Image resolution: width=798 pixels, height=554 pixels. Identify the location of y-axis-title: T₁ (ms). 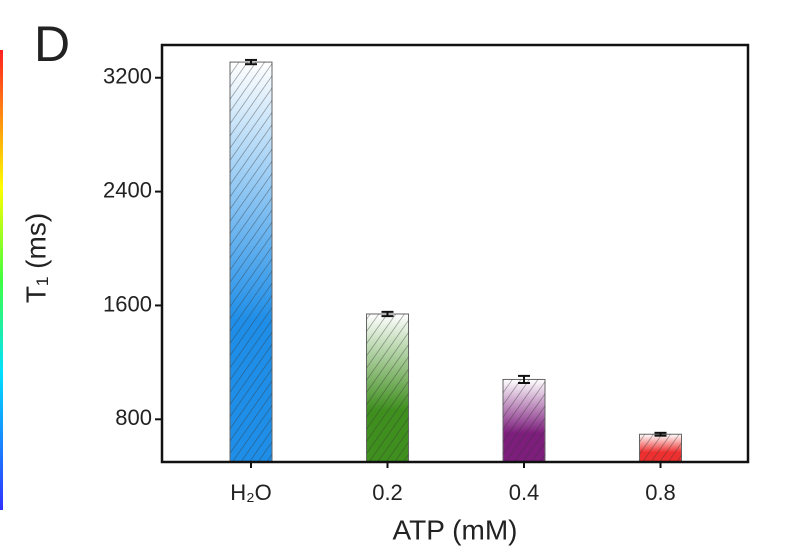
(35, 258).